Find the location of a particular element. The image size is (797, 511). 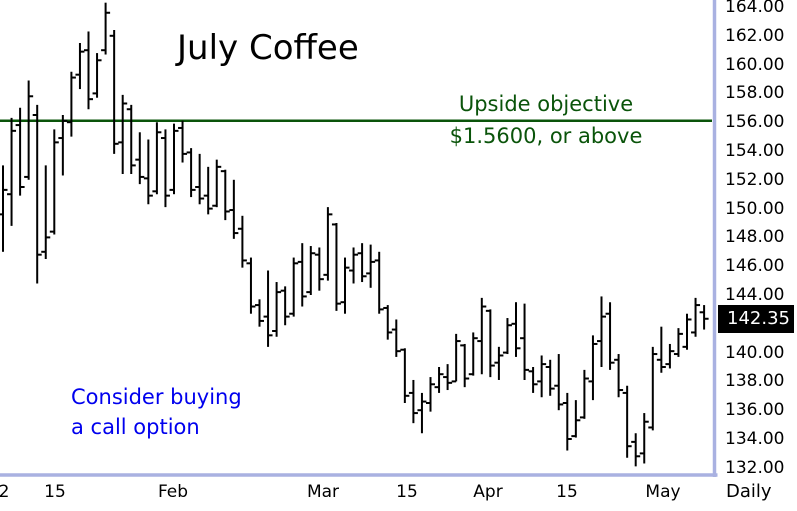

call-option-line1: Consider buying is located at coordinates (156, 397).